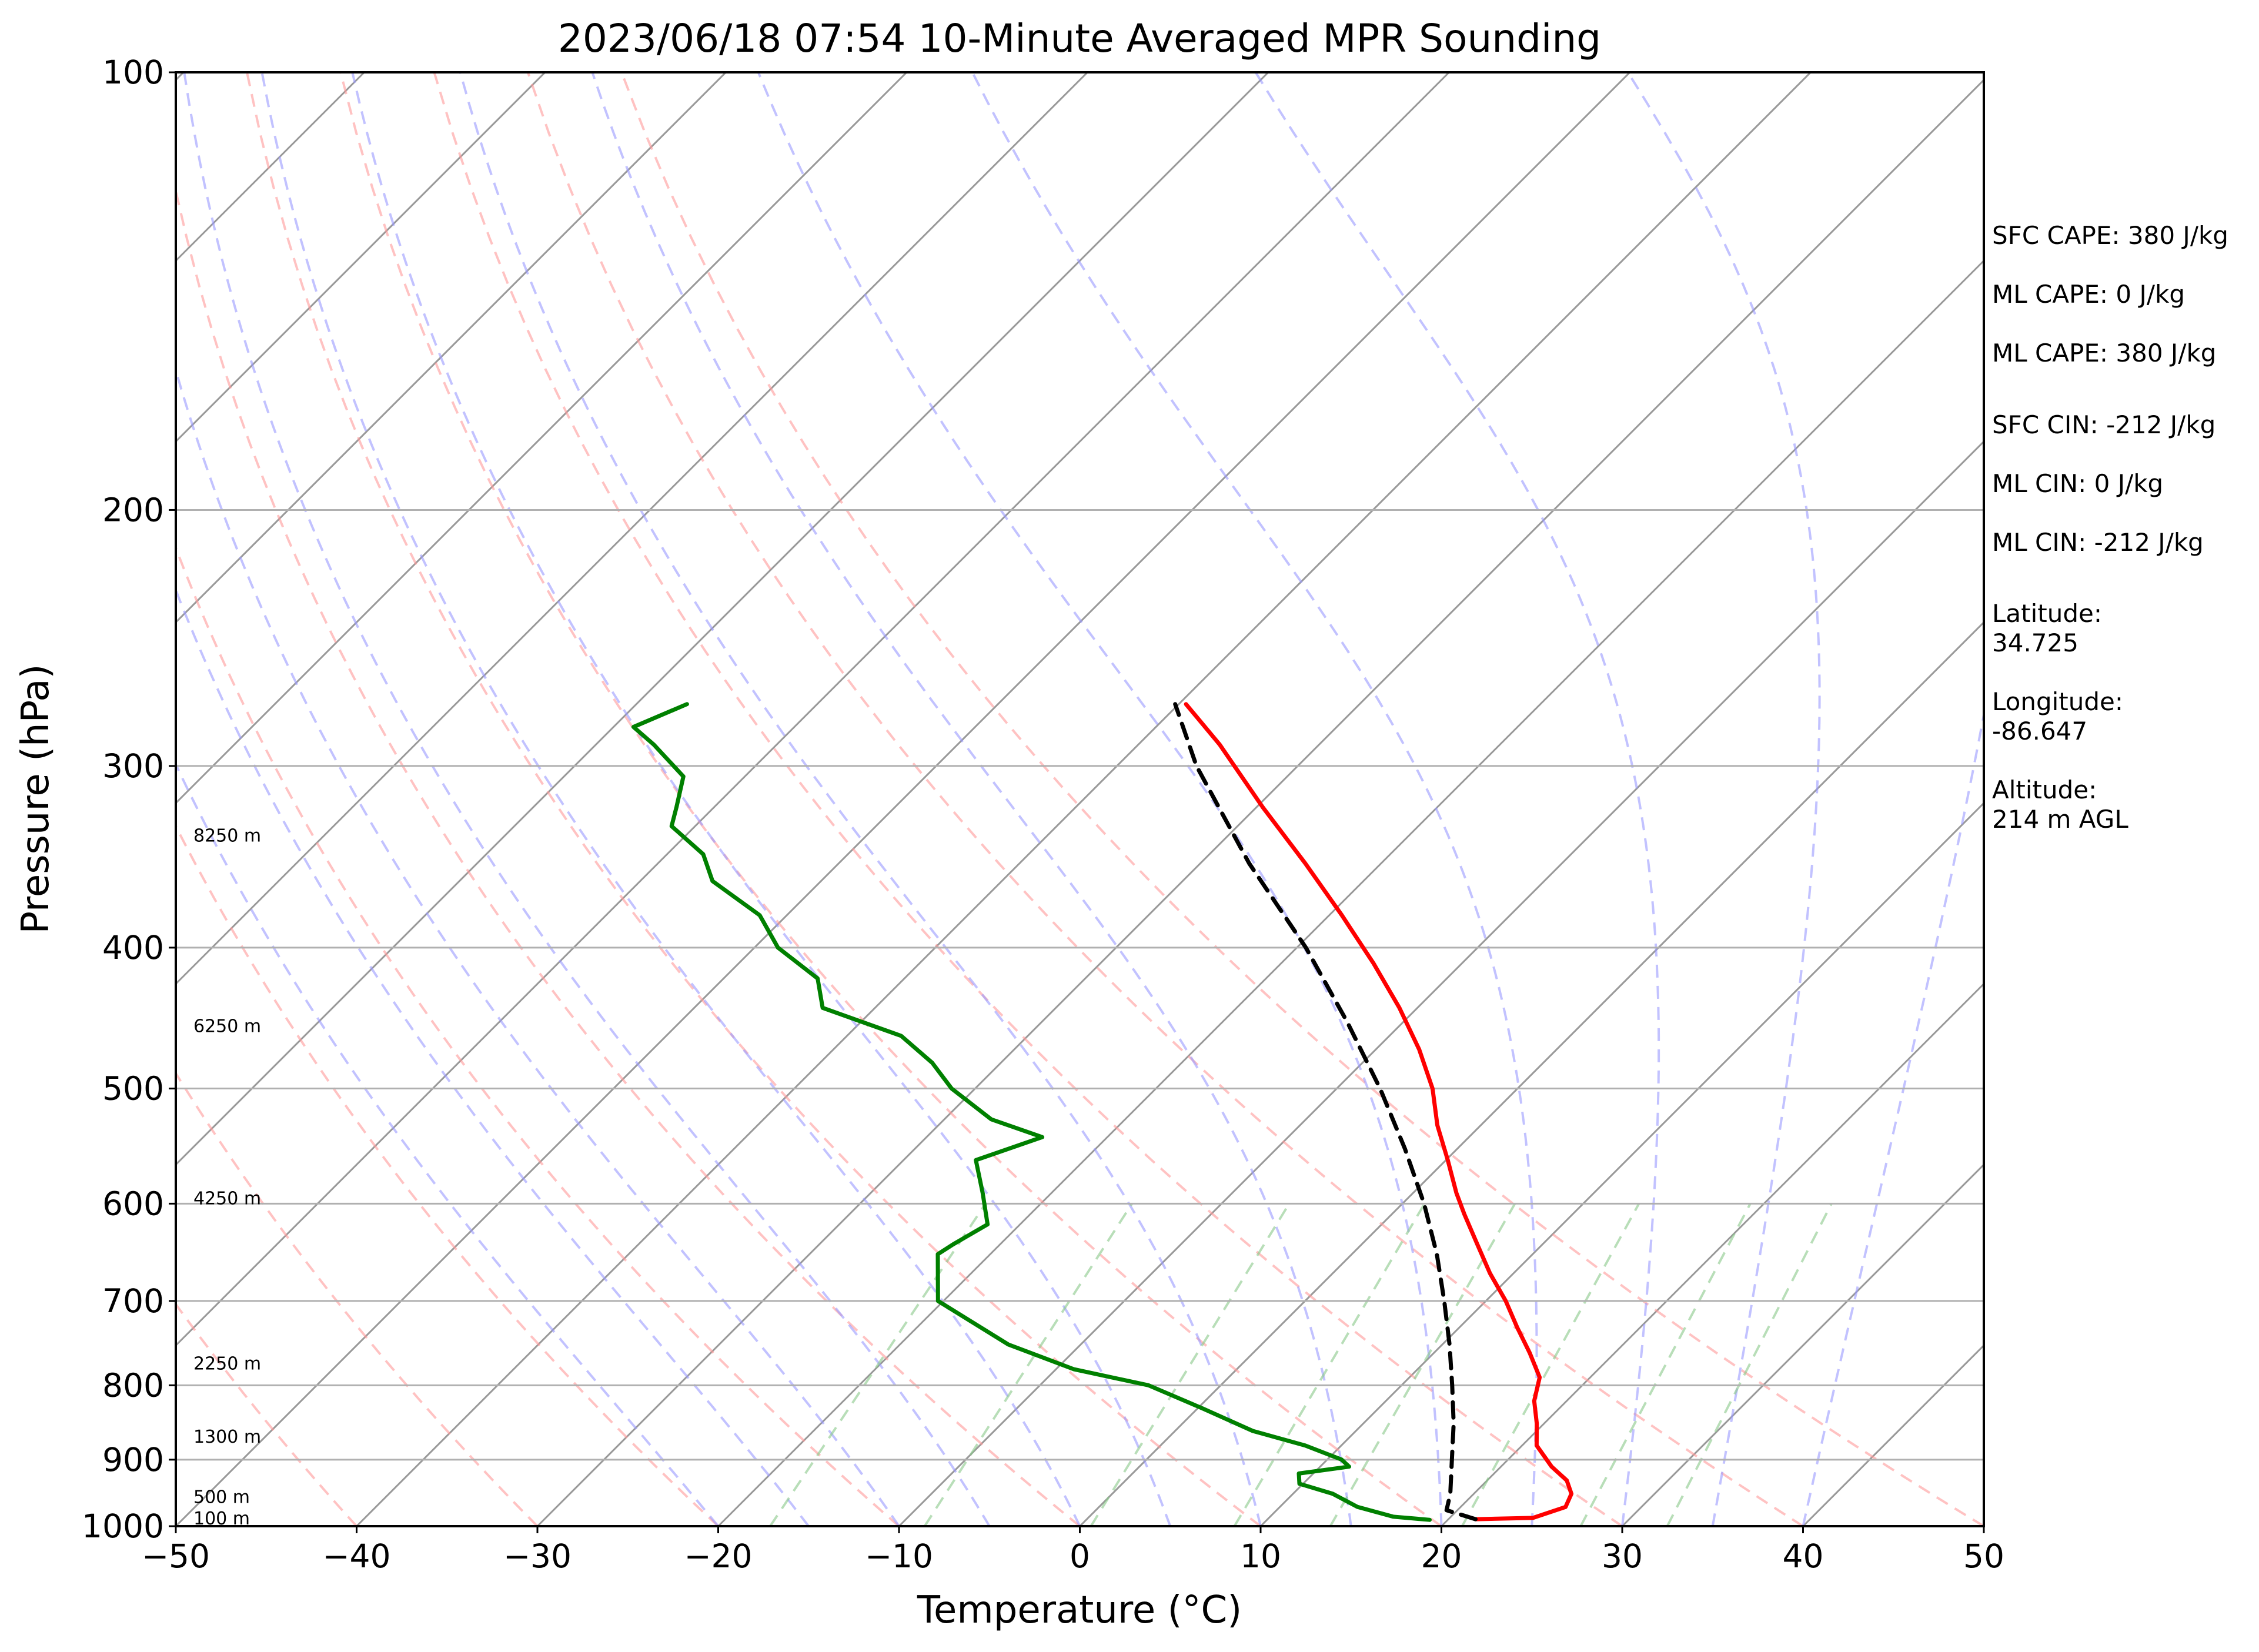 The image size is (2259, 1652). Describe the element at coordinates (221, 1519) in the screenshot. I see `height-label: 100 m` at that location.